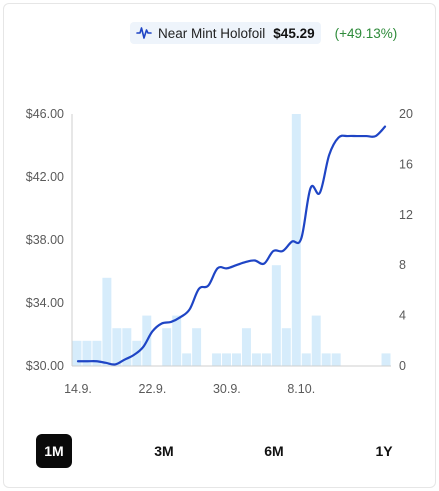 The height and width of the screenshot is (491, 439). Describe the element at coordinates (294, 33) in the screenshot. I see `legend-current-price: $45.29` at that location.